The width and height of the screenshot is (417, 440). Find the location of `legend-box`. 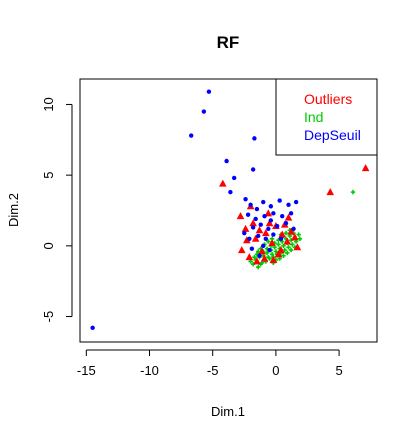

legend-box is located at coordinates (326, 117).